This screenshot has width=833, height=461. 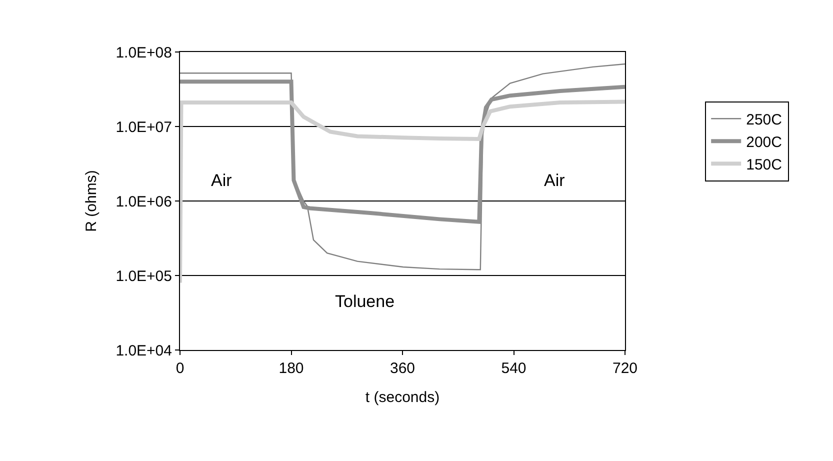 I want to click on y-tick-label: 1.0E+04, so click(x=144, y=351).